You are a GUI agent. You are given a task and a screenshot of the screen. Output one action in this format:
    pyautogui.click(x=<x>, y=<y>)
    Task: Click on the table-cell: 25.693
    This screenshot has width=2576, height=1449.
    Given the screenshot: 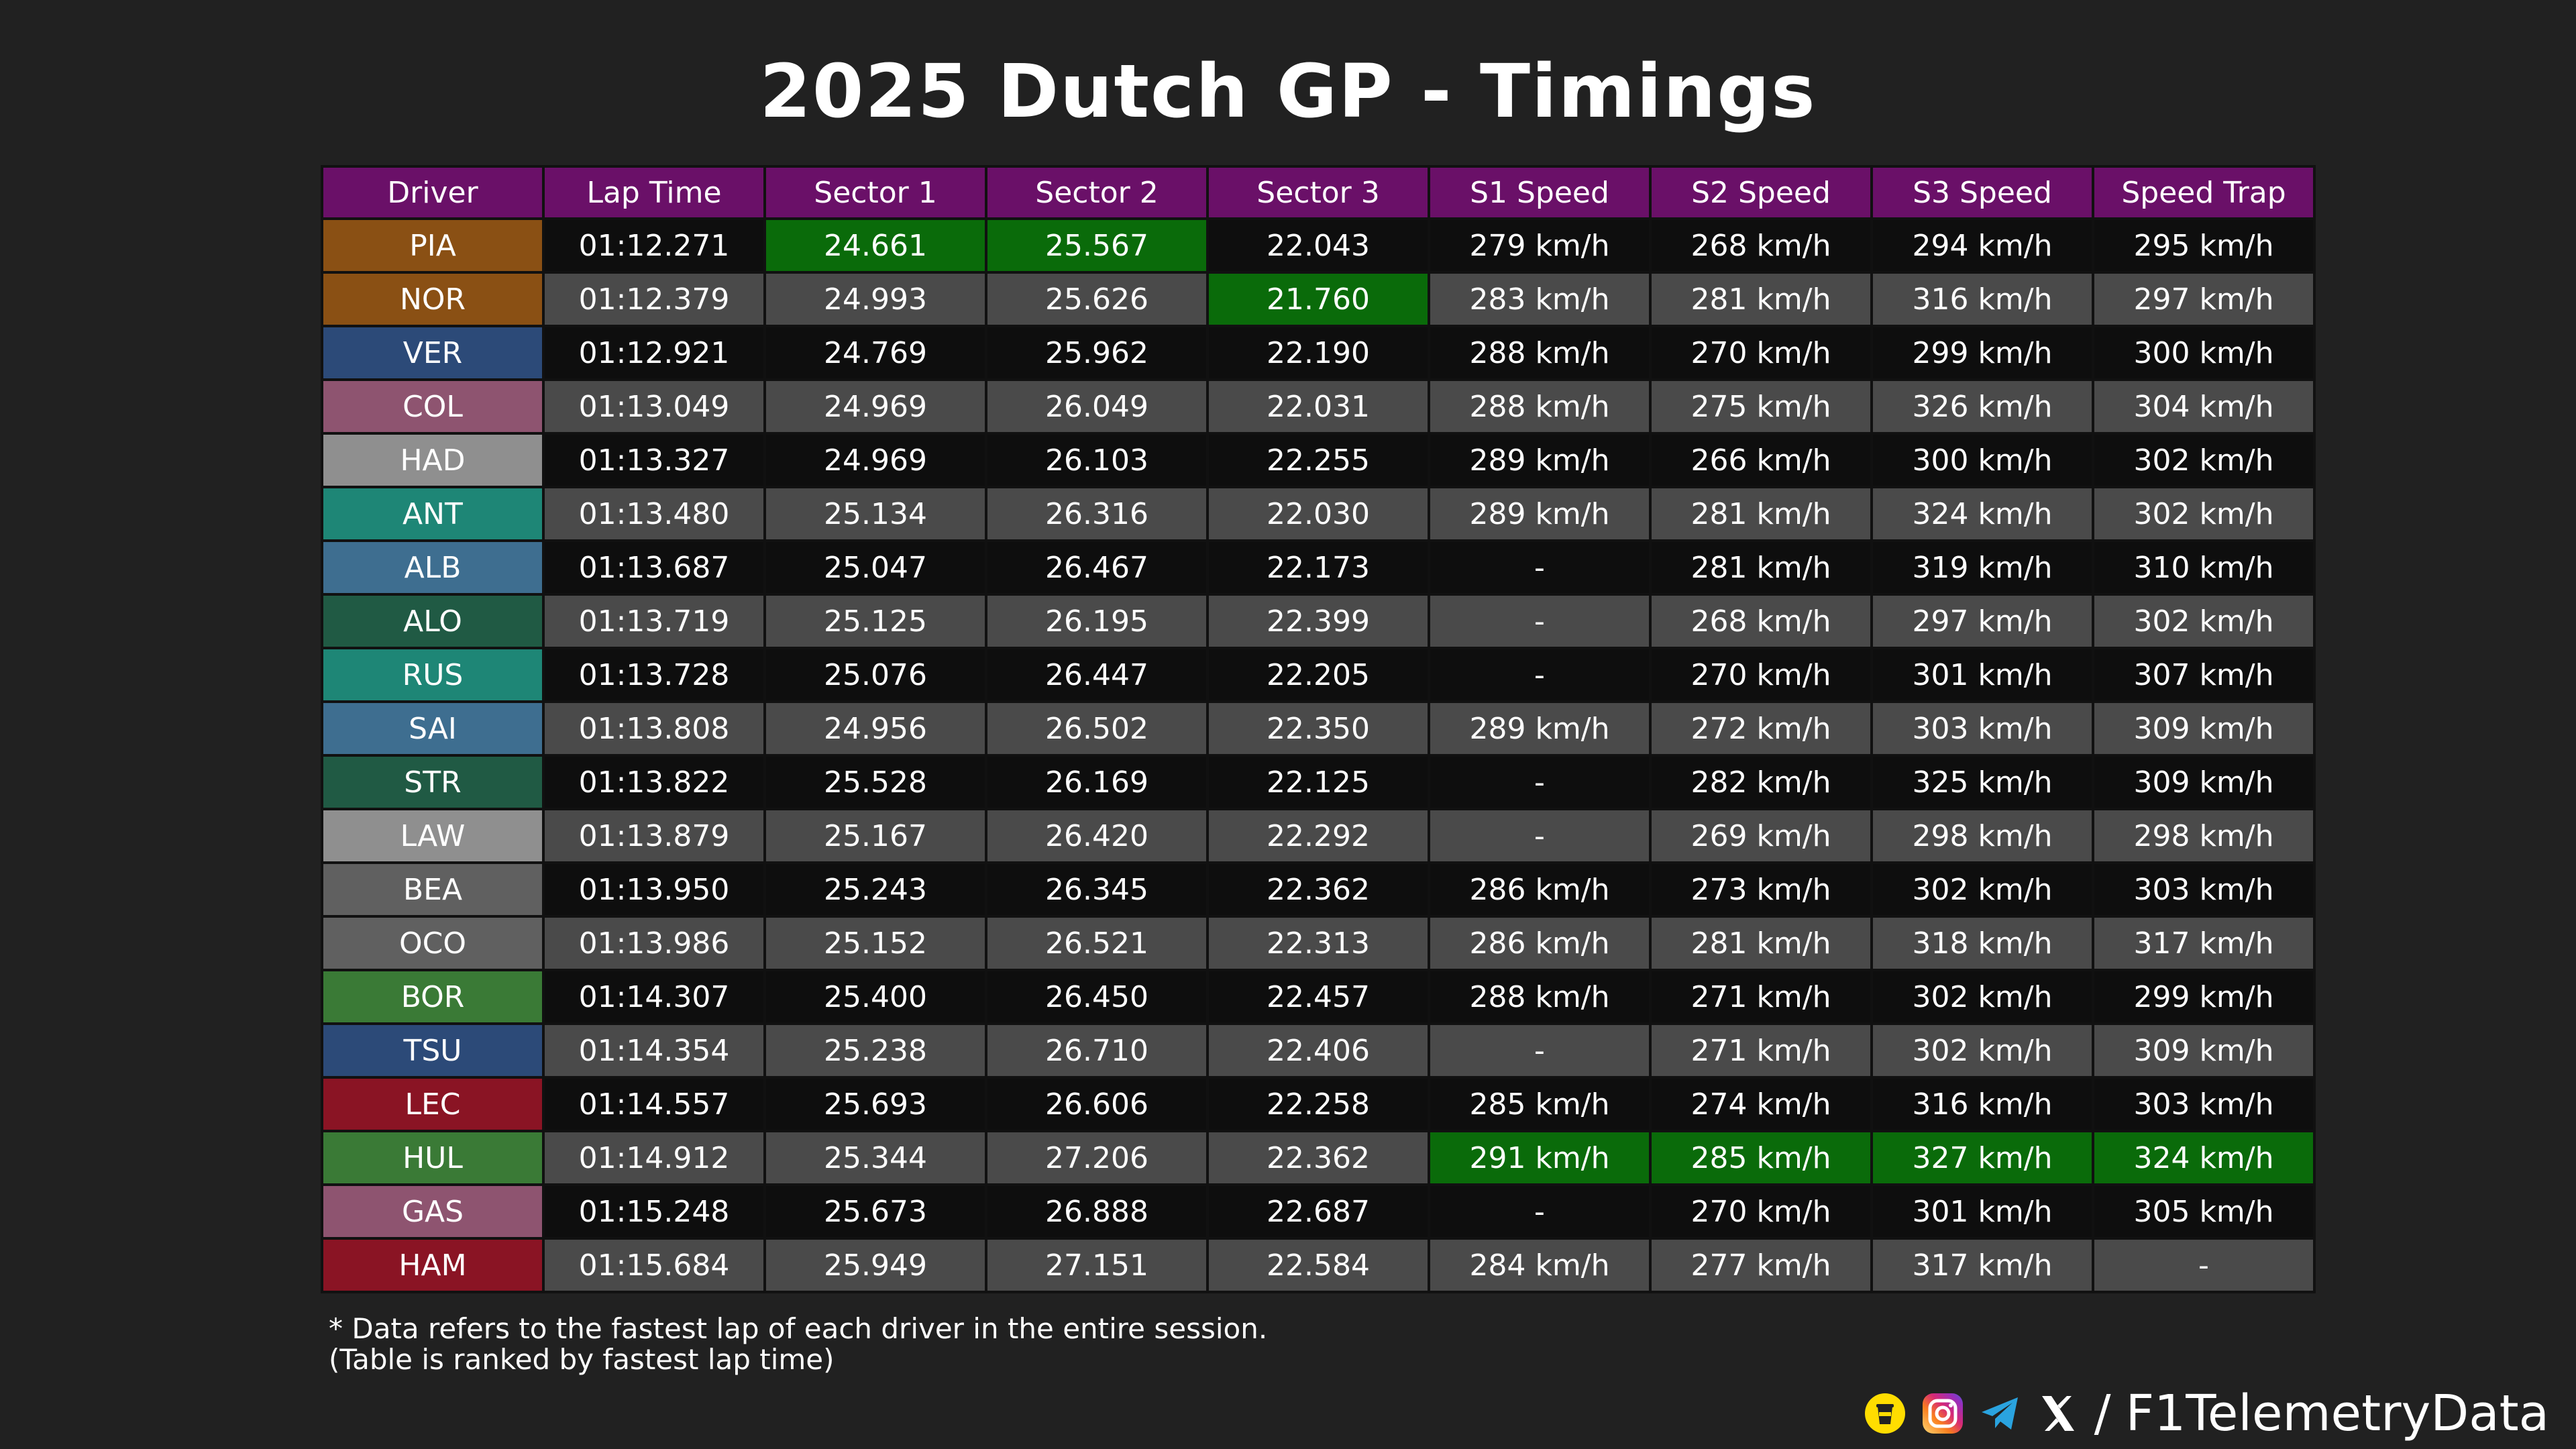 What is the action you would take?
    pyautogui.click(x=875, y=1104)
    